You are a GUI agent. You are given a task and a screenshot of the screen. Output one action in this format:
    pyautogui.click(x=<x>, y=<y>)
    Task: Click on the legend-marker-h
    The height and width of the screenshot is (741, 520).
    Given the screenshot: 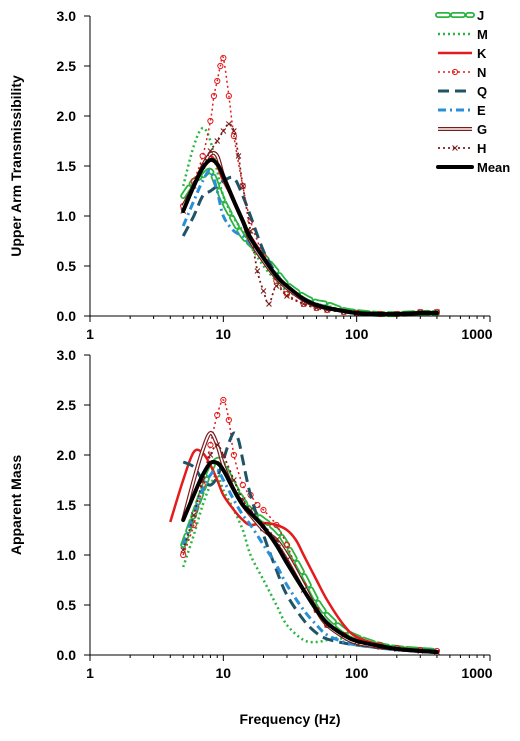 What is the action you would take?
    pyautogui.click(x=455, y=148)
    